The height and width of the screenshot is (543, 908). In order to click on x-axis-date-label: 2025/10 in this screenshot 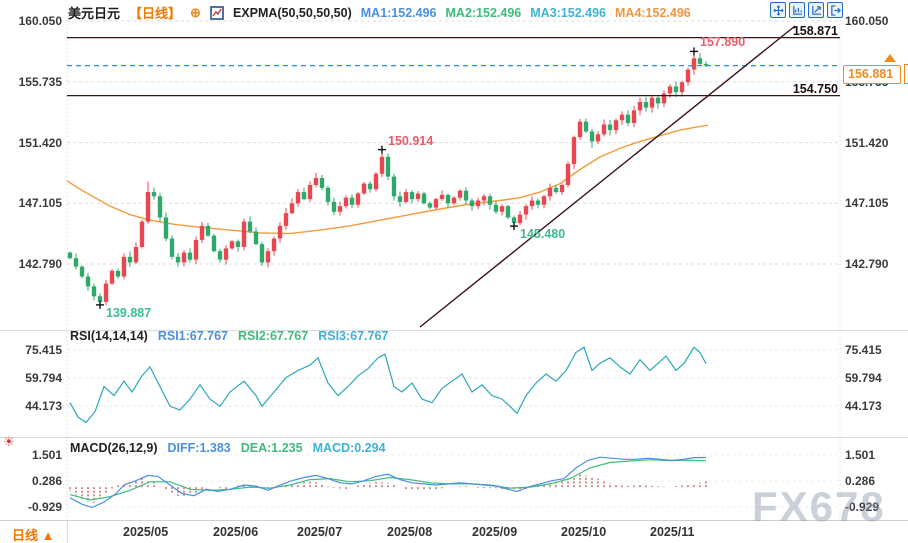, I will do `click(584, 532)`.